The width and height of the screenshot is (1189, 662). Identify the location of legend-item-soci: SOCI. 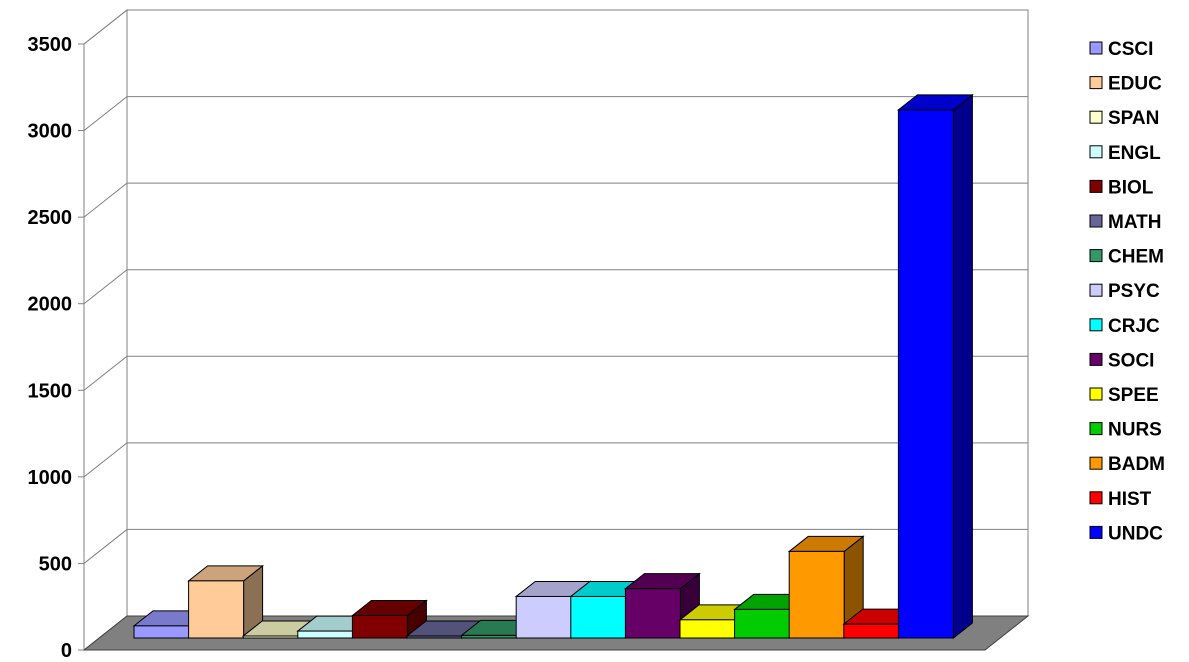
(1121, 360).